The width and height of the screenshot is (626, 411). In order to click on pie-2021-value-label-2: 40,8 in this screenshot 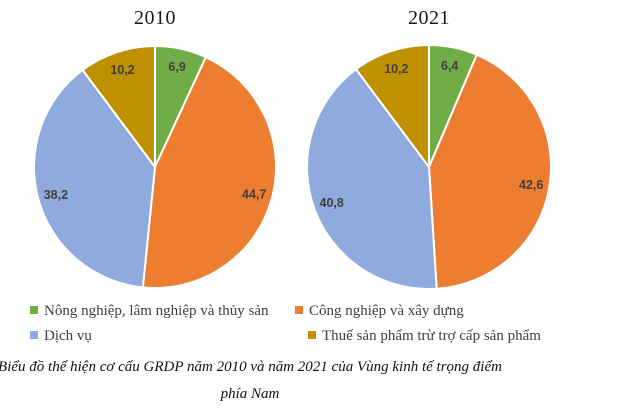, I will do `click(332, 203)`.